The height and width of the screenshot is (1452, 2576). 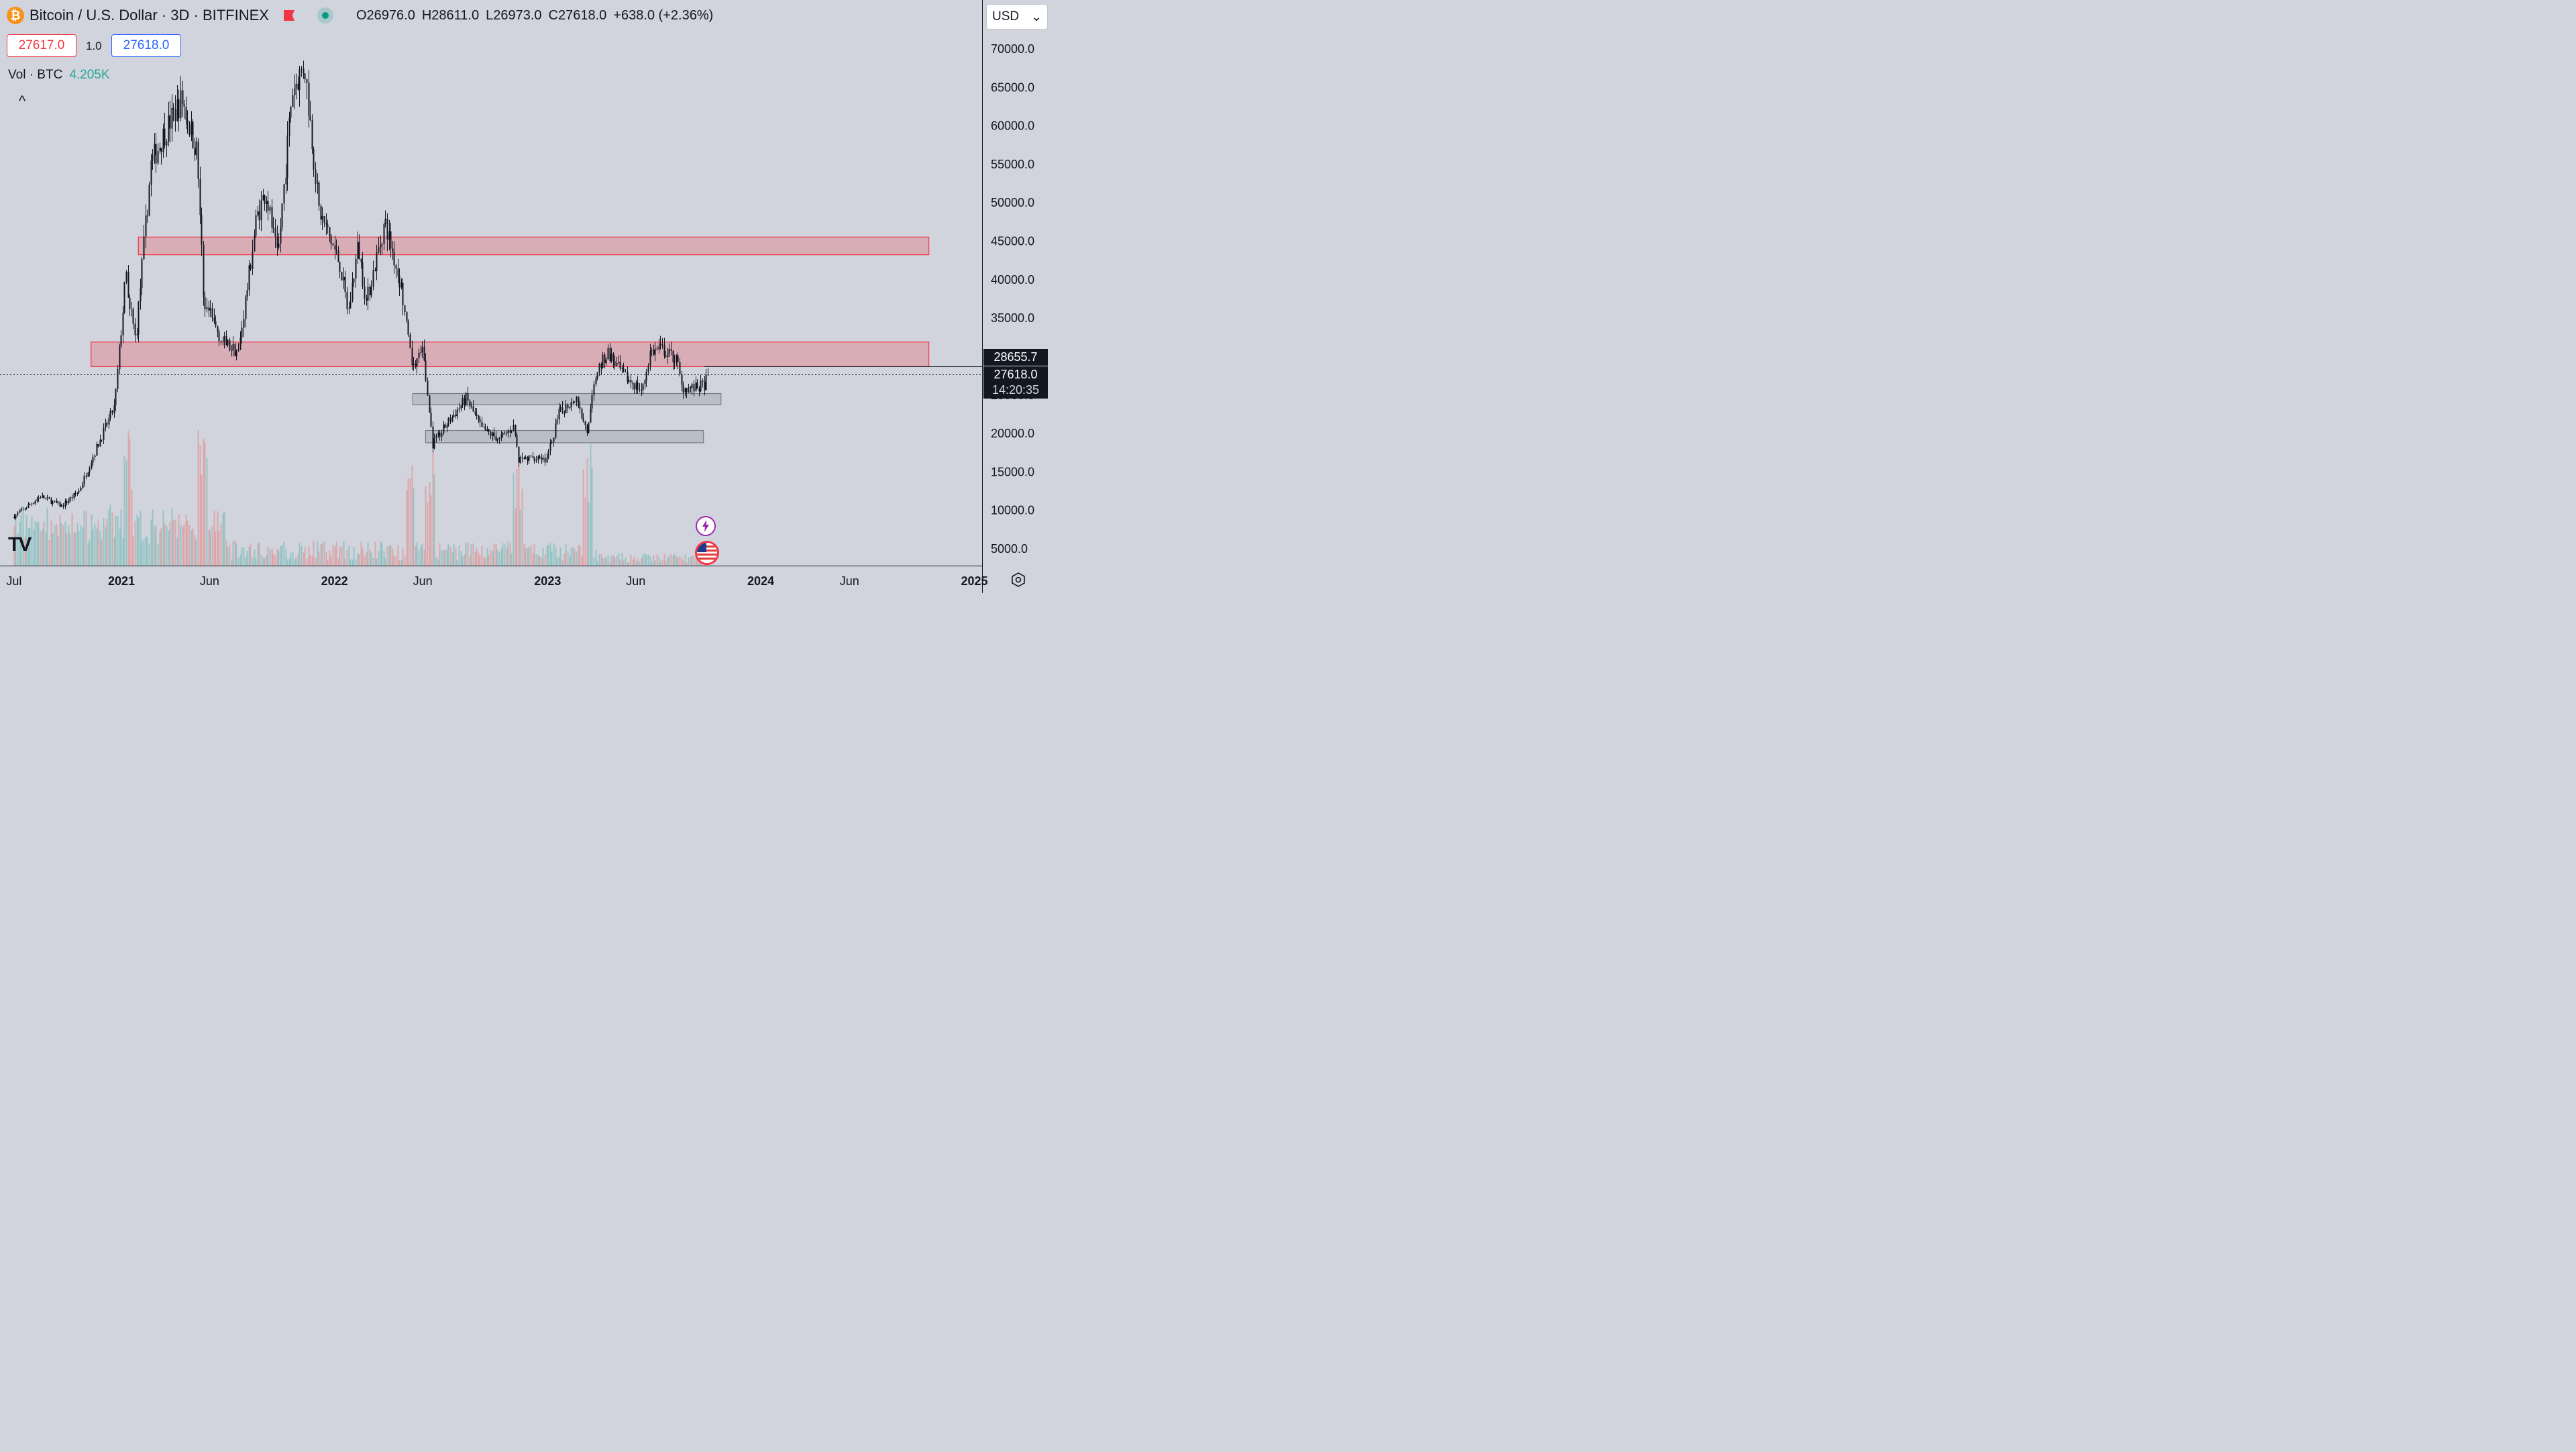 I want to click on x-tick-label: Jun, so click(x=849, y=581).